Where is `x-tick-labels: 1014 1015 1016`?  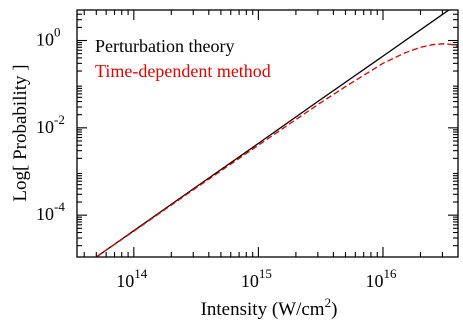
x-tick-labels: 1014 1015 1016 is located at coordinates (256, 278).